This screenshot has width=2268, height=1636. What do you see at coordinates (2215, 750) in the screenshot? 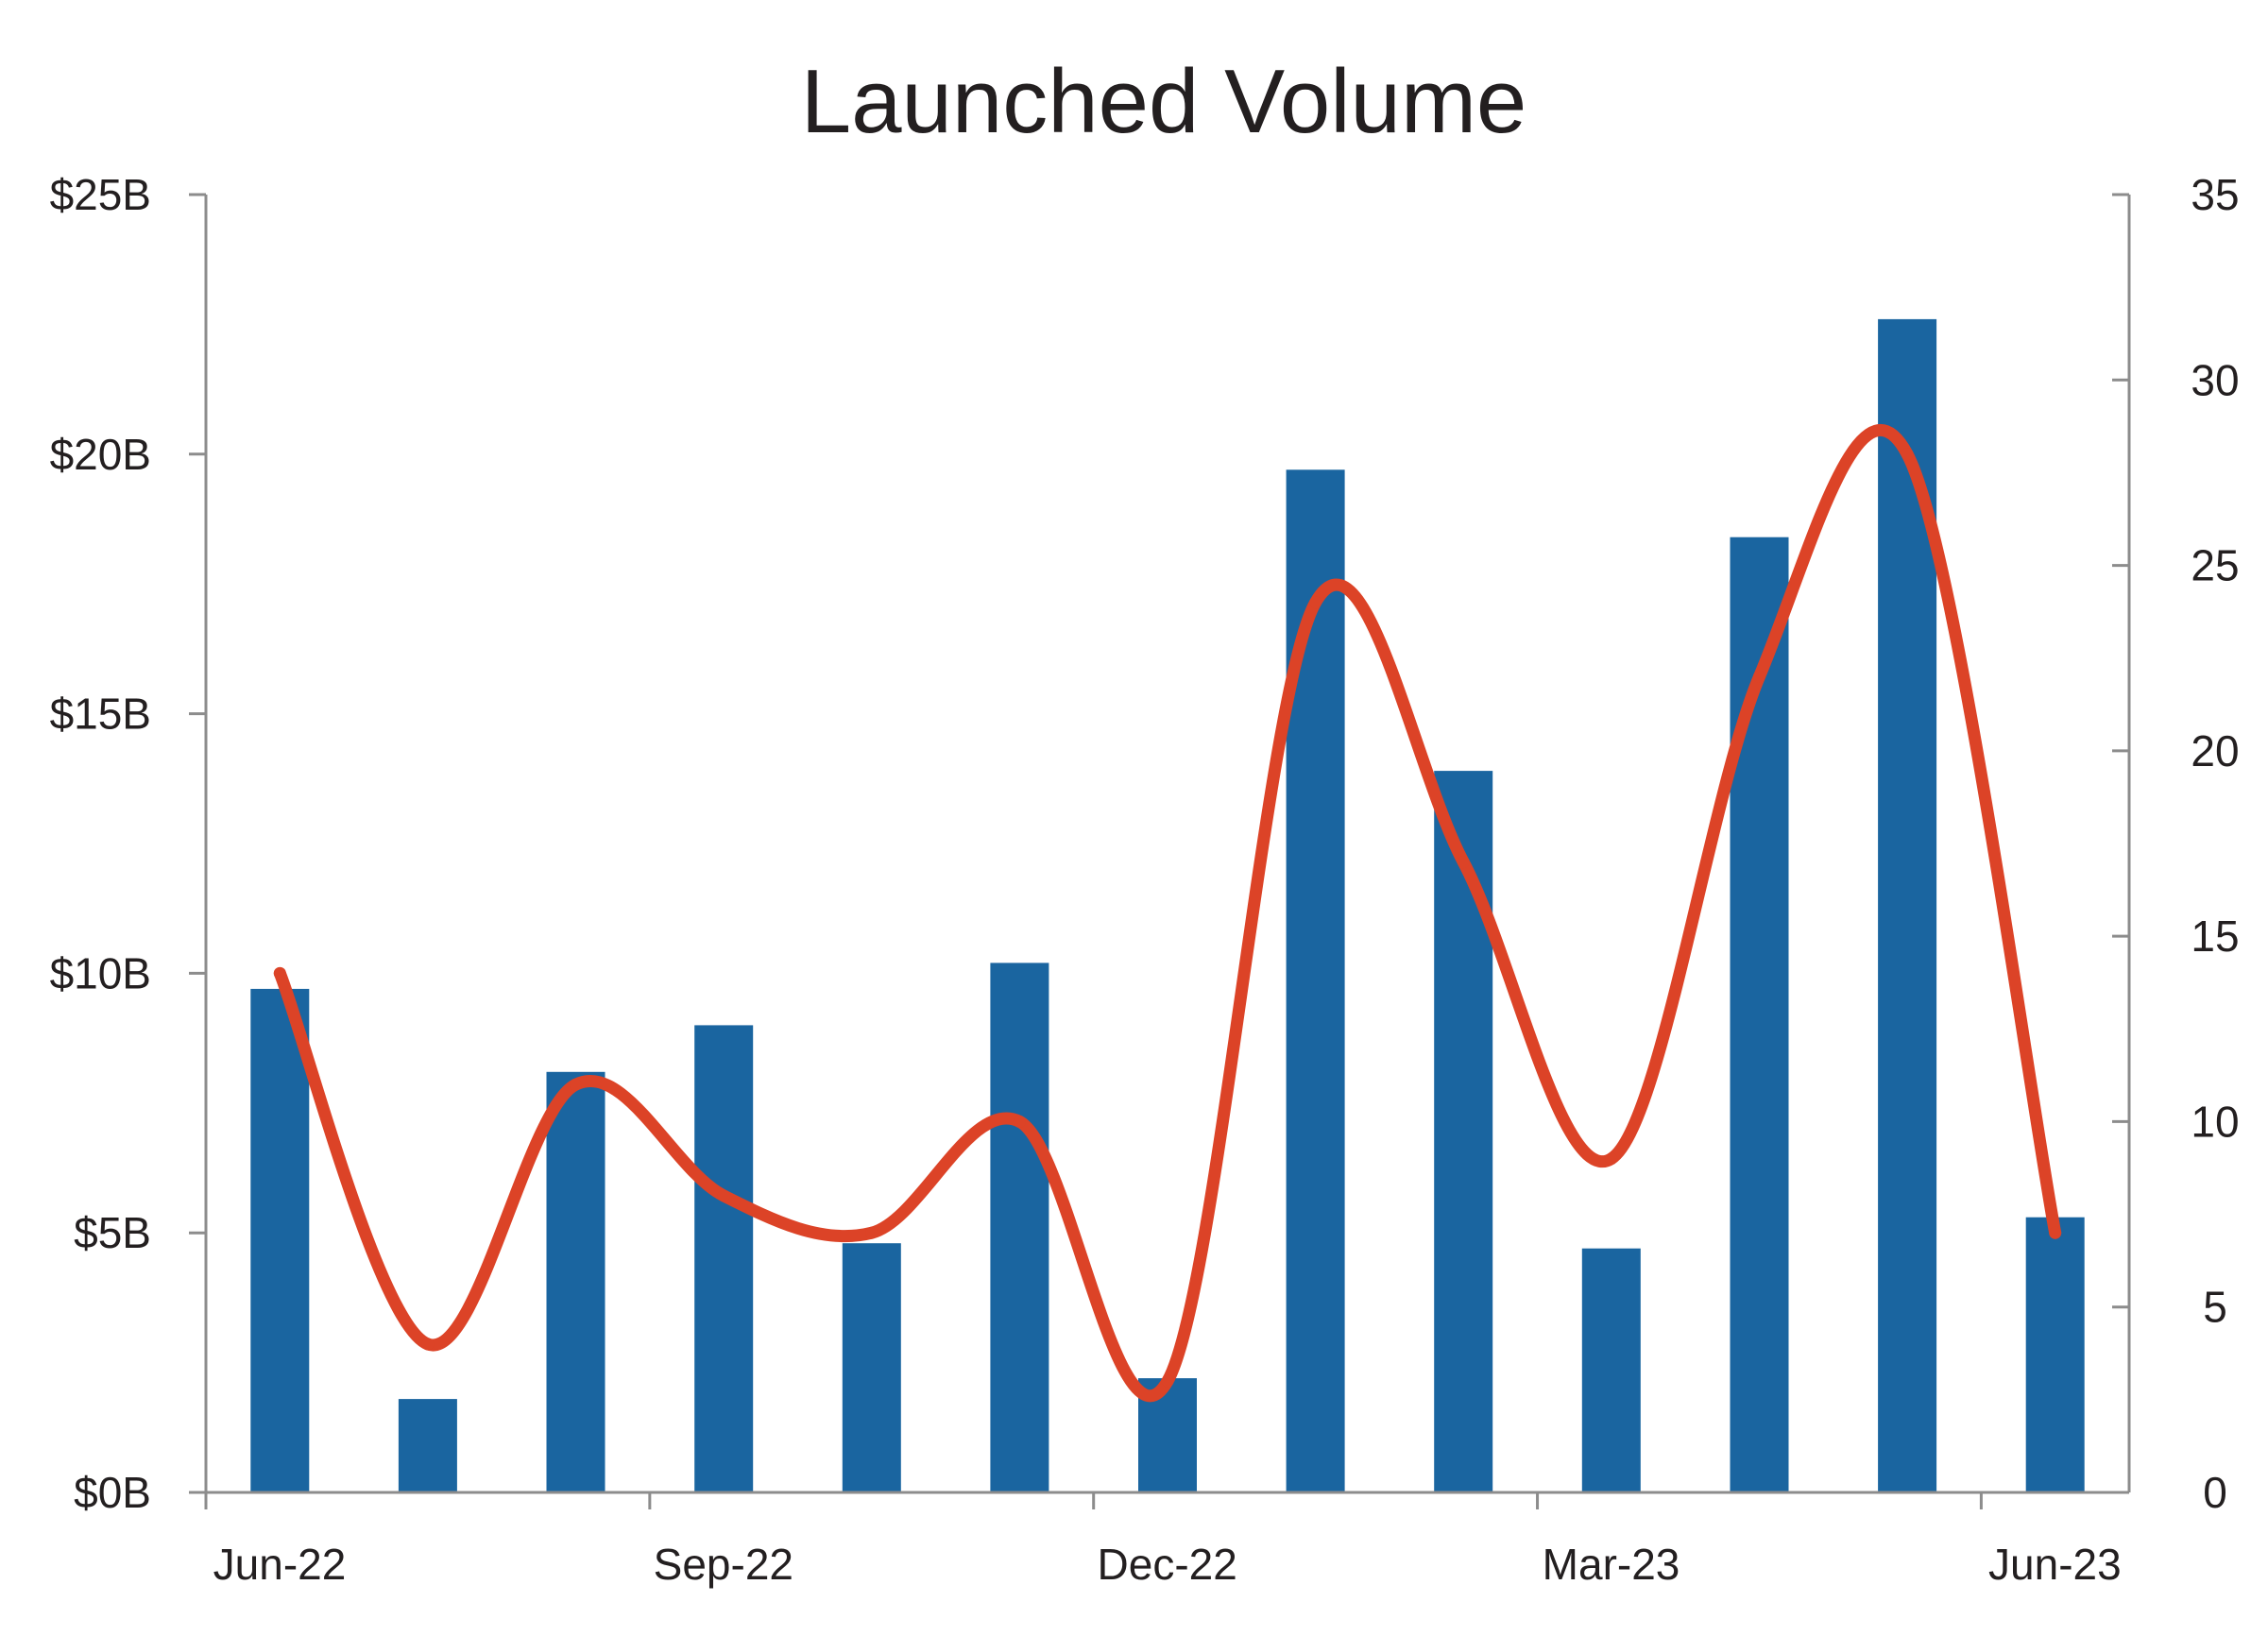
I see `right-tick-label: 20` at bounding box center [2215, 750].